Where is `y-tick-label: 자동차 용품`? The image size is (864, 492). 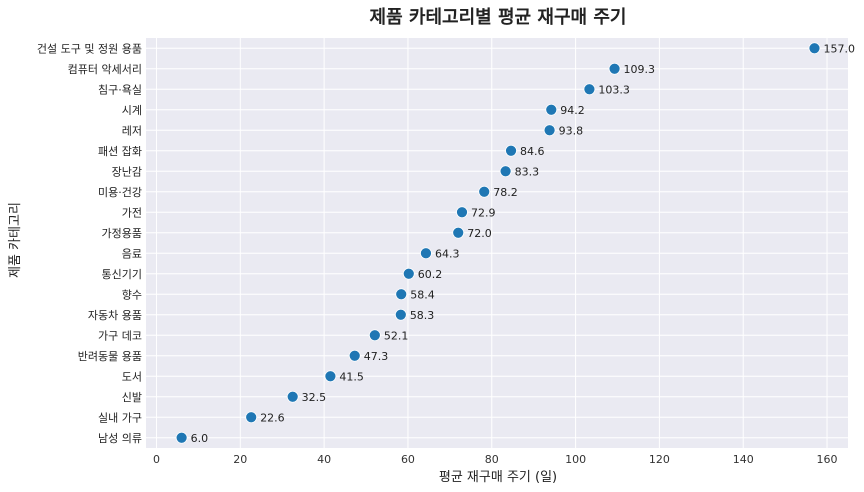
y-tick-label: 자동차 용품 is located at coordinates (115, 315).